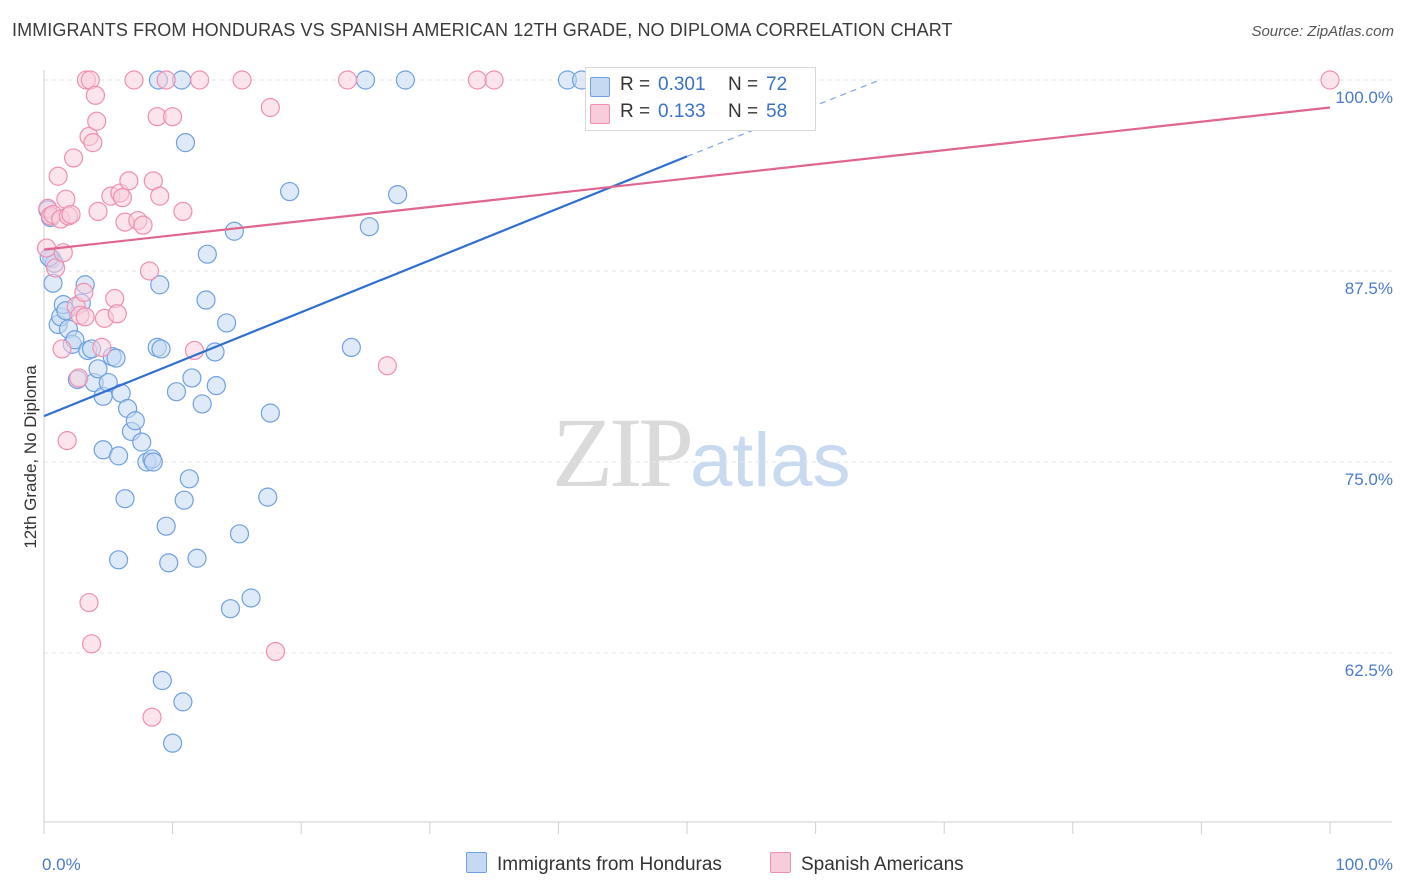 The width and height of the screenshot is (1406, 892). I want to click on legend-item-spanish: Spanish Americans, so click(867, 864).